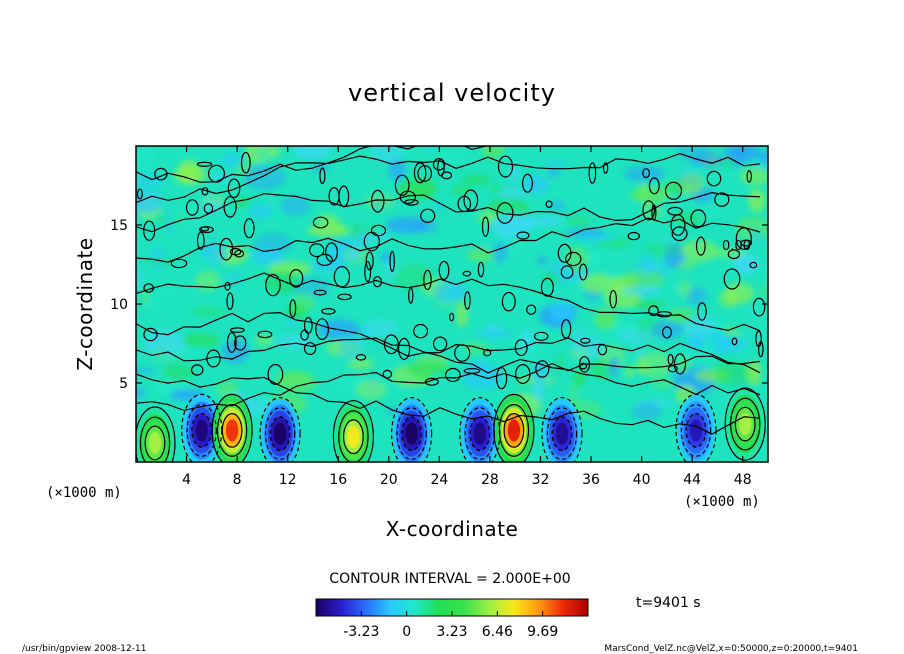 Image resolution: width=904 pixels, height=654 pixels. Describe the element at coordinates (84, 649) in the screenshot. I see `footer-left: /usr/bin/gpview 2008-12-11` at that location.